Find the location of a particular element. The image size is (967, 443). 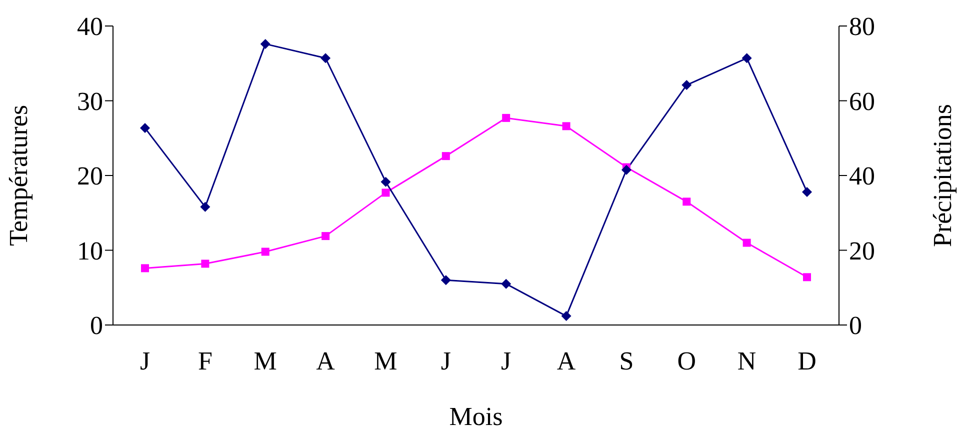

y2-tick-label: 60 is located at coordinates (862, 101).